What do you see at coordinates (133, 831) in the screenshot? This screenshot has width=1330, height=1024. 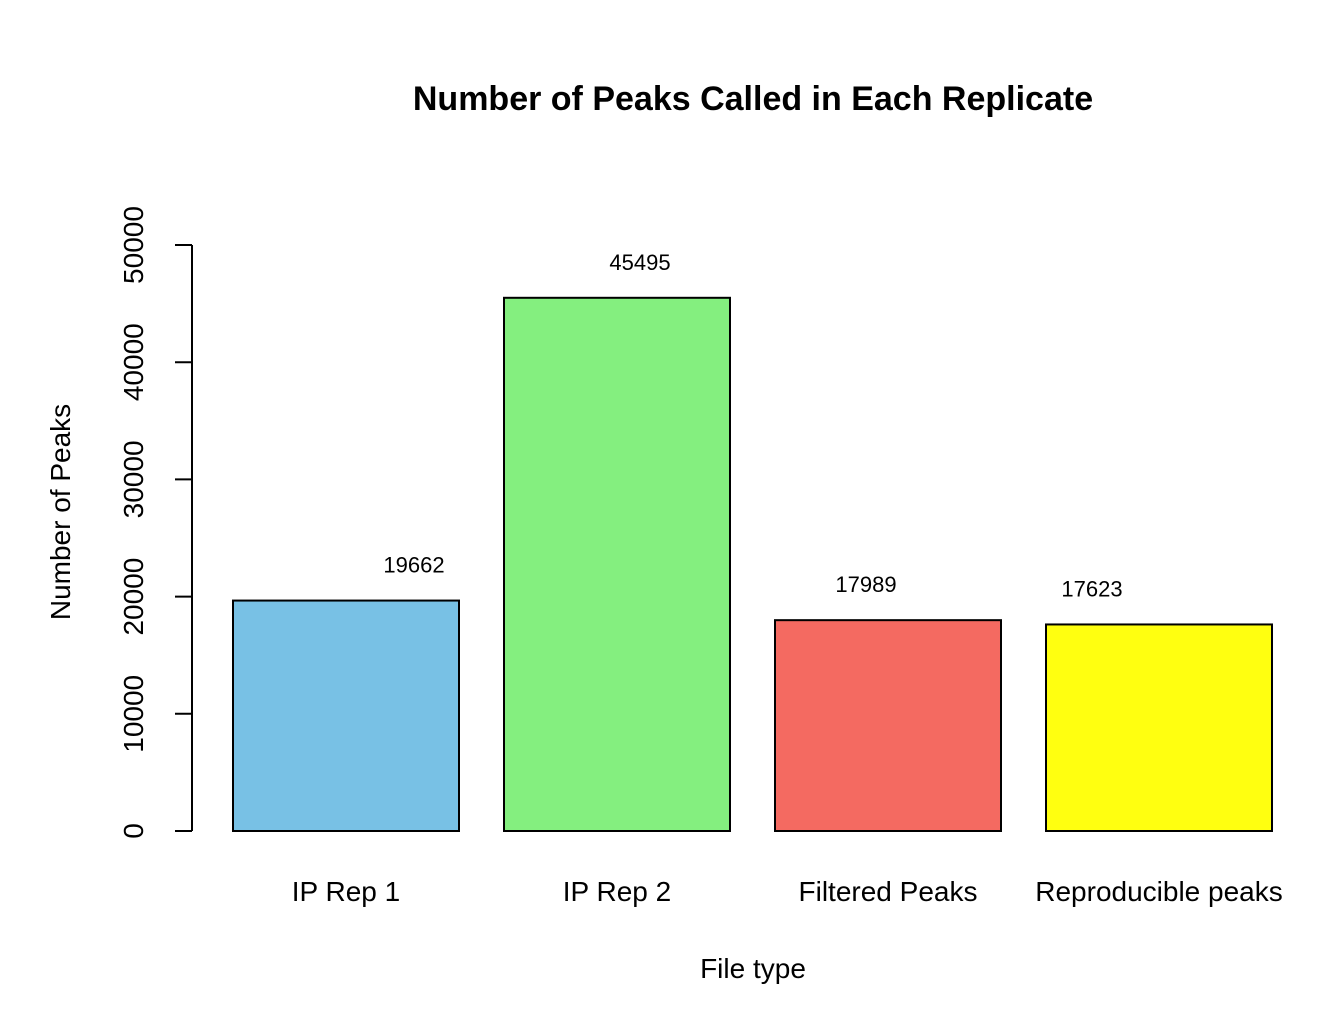 I see `y-tick-label: 0` at bounding box center [133, 831].